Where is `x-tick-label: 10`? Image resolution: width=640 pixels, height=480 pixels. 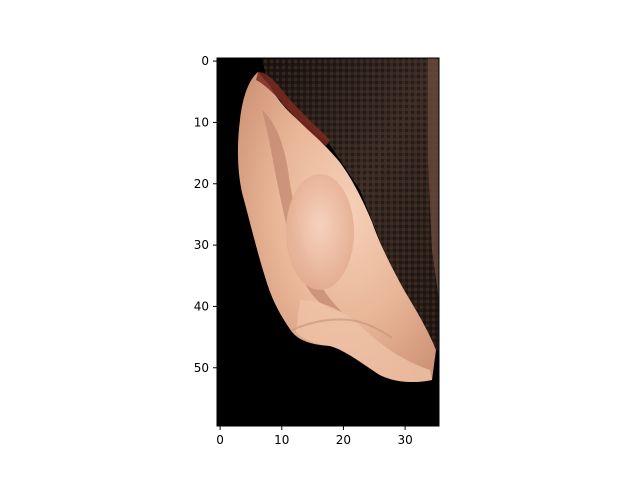 x-tick-label: 10 is located at coordinates (281, 440).